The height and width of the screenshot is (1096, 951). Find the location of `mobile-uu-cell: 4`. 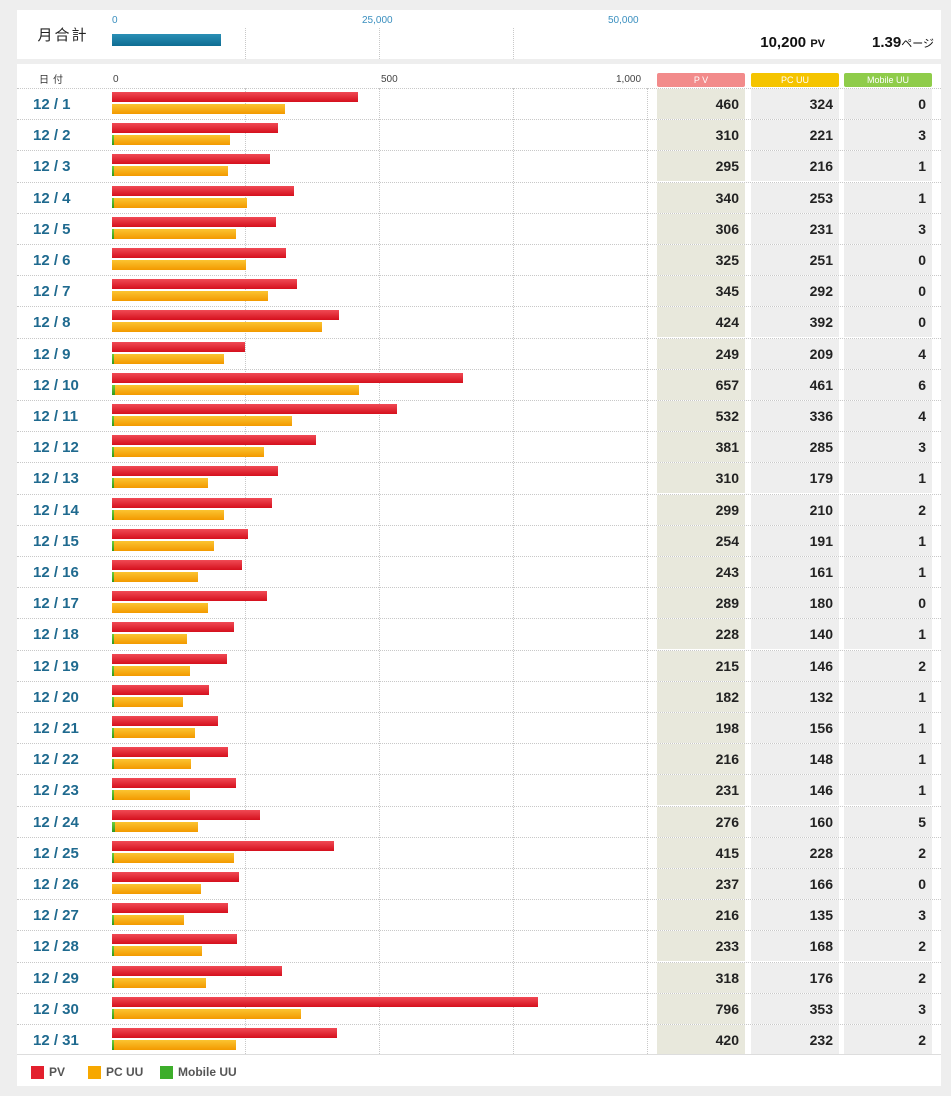

mobile-uu-cell: 4 is located at coordinates (888, 353).